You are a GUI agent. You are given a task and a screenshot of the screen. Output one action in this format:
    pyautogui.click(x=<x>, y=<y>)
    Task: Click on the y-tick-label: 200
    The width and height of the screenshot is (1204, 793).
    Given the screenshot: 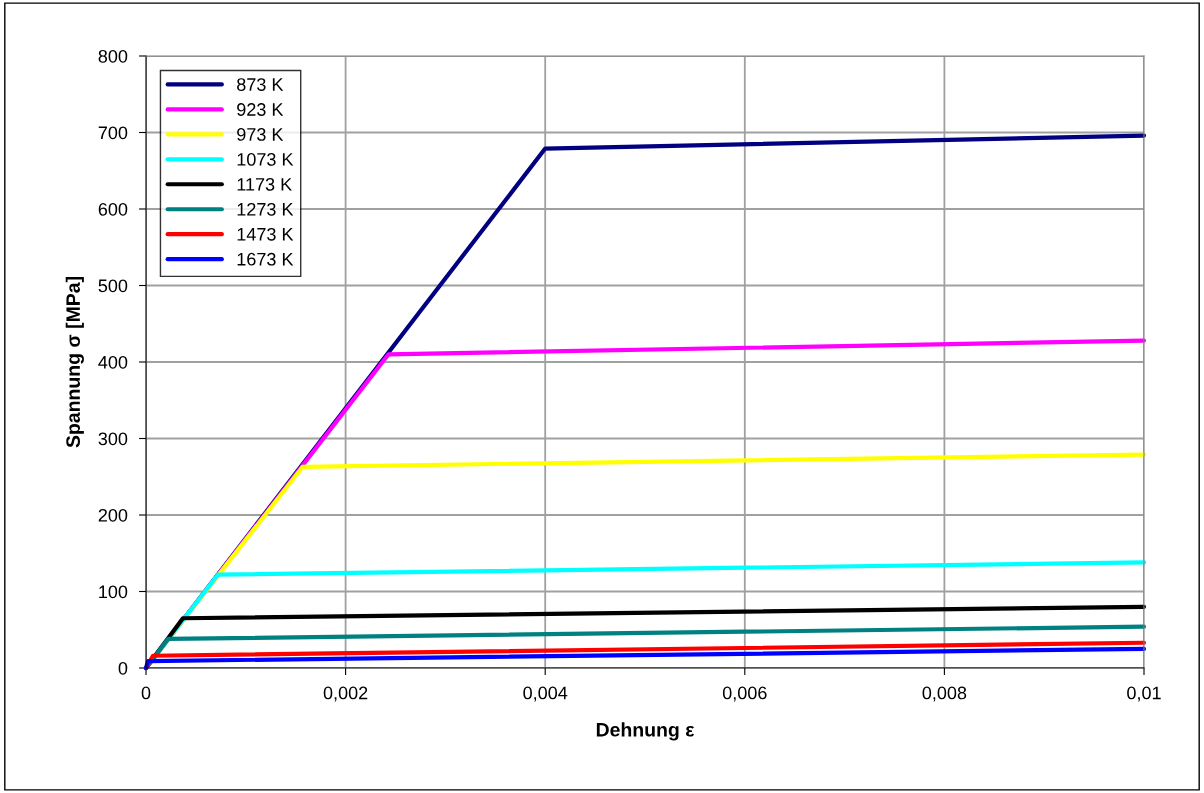 What is the action you would take?
    pyautogui.click(x=113, y=515)
    